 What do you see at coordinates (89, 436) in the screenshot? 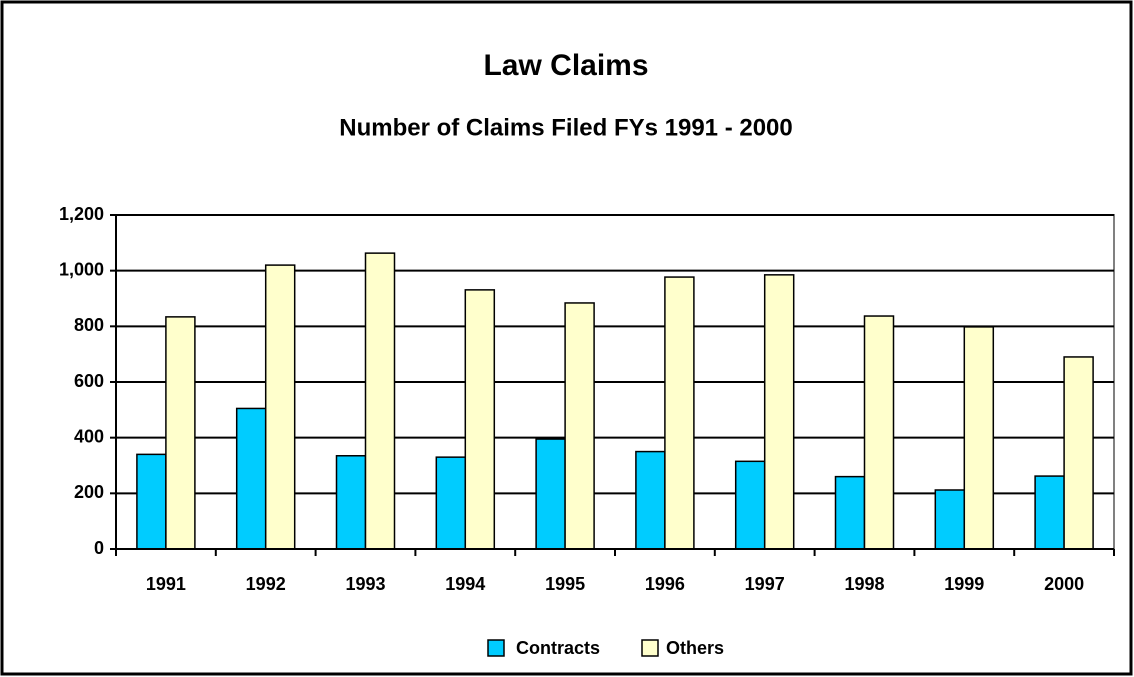
I see `y-tick-label: 400` at bounding box center [89, 436].